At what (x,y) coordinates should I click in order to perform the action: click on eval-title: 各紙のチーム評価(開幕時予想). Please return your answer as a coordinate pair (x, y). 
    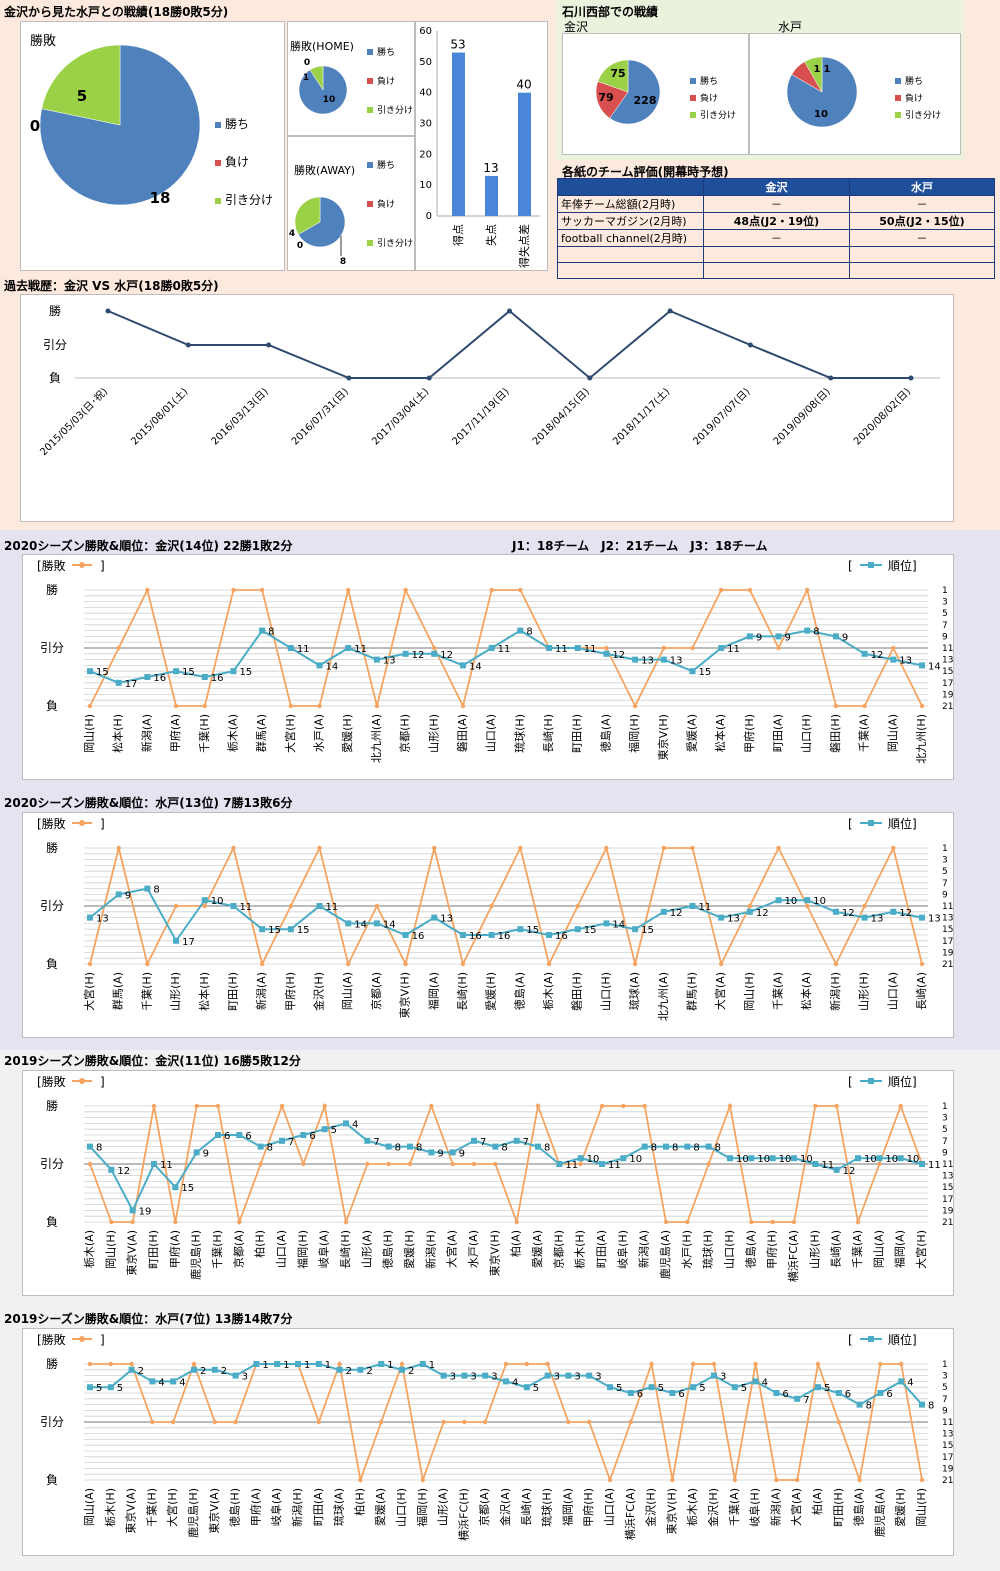
    Looking at the image, I should click on (645, 172).